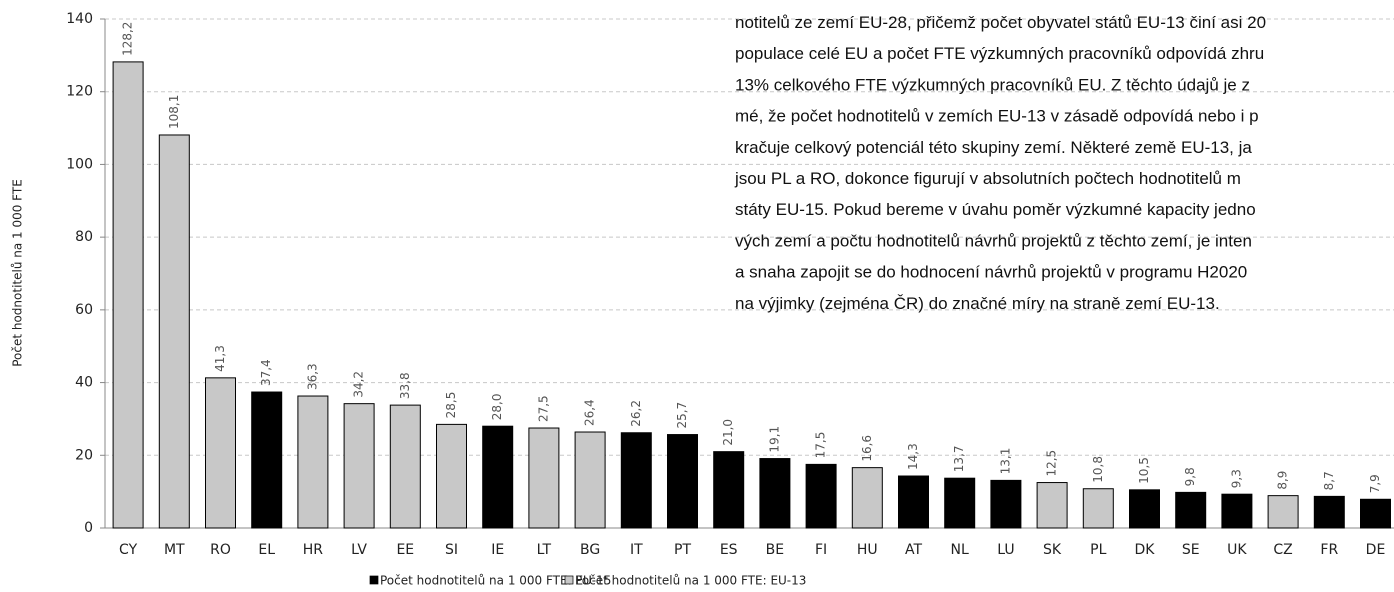 This screenshot has width=1394, height=592. Describe the element at coordinates (312, 376) in the screenshot. I see `value-label: 36,3` at that location.